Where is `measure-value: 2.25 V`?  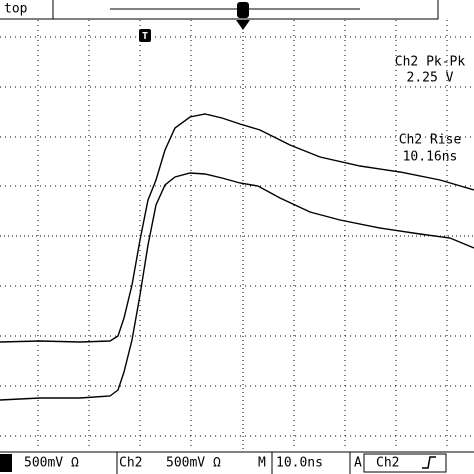 measure-value: 2.25 V is located at coordinates (430, 78).